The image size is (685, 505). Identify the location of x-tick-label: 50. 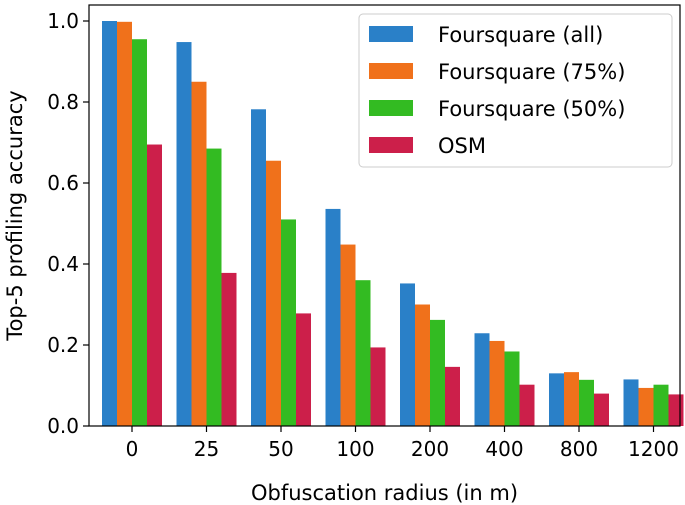
(280, 449).